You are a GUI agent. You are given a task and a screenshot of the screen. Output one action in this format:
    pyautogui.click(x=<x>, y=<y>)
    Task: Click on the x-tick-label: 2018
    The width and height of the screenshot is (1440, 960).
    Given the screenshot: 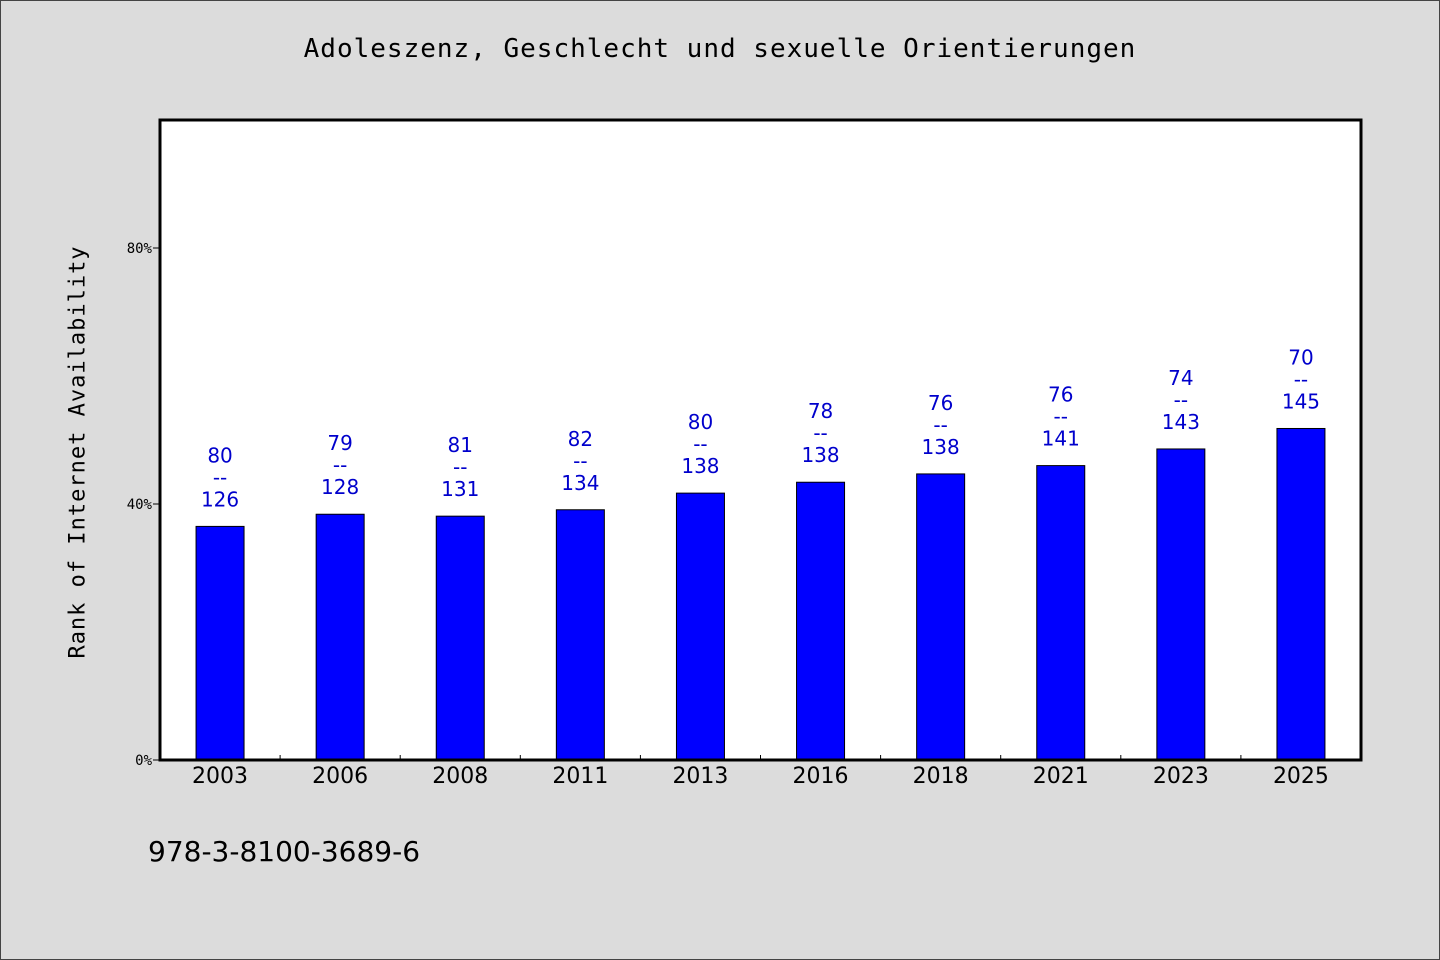 What is the action you would take?
    pyautogui.click(x=941, y=776)
    